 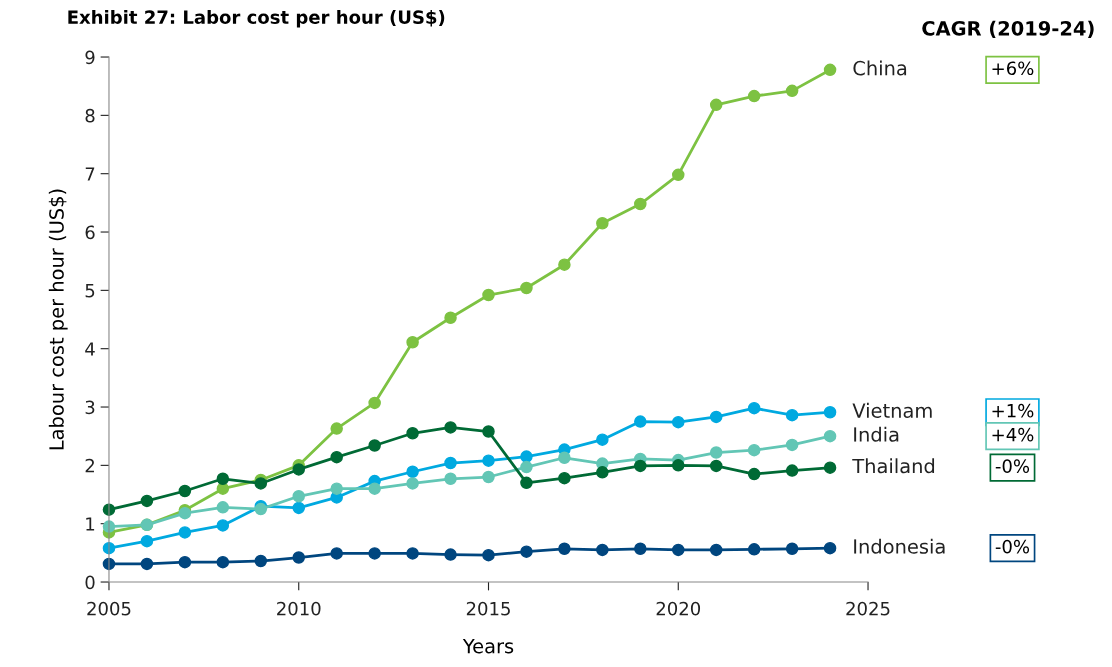 What do you see at coordinates (488, 608) in the screenshot?
I see `x-tick-label: 2015` at bounding box center [488, 608].